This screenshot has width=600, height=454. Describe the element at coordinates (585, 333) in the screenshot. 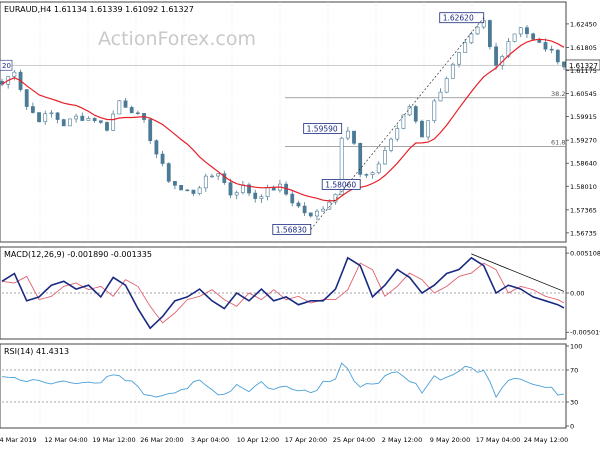

I see `y-tick-label: -0.005019` at that location.